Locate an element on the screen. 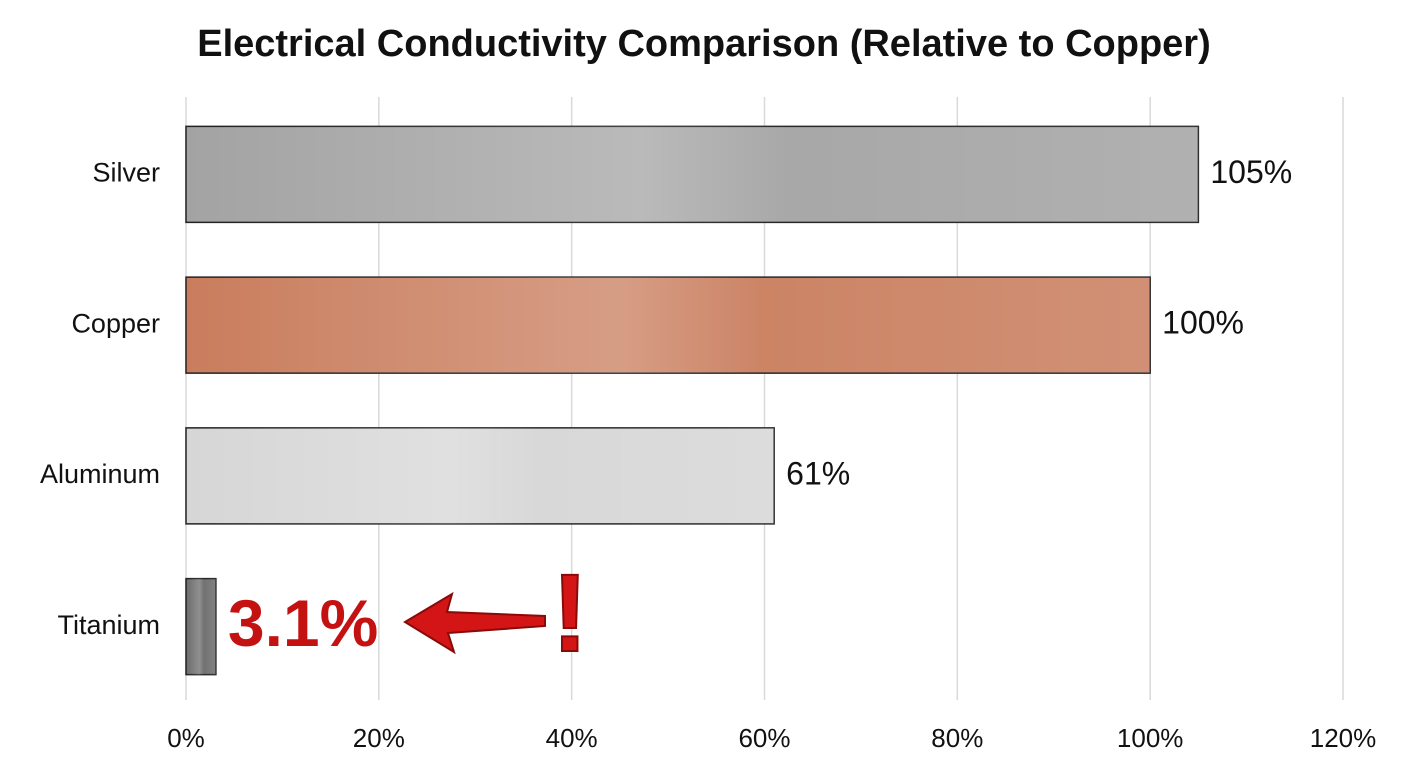  x-tick-label: 40% is located at coordinates (572, 738).